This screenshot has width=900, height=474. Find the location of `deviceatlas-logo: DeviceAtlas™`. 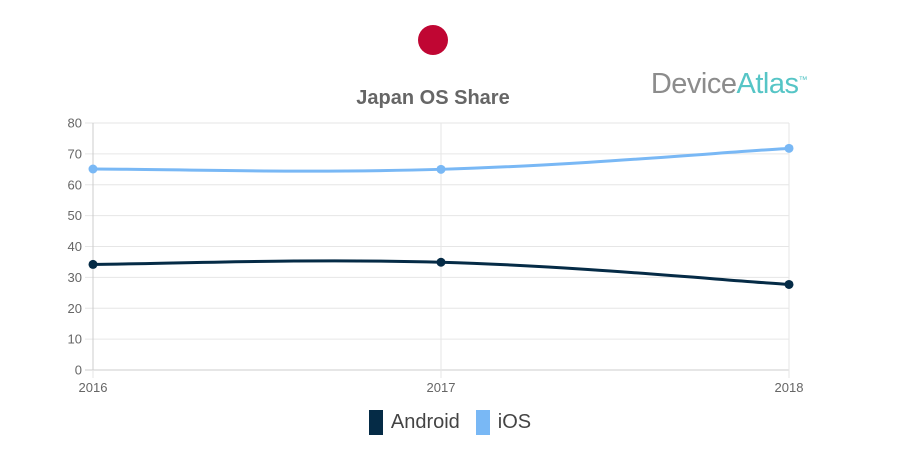

deviceatlas-logo: DeviceAtlas™ is located at coordinates (729, 84).